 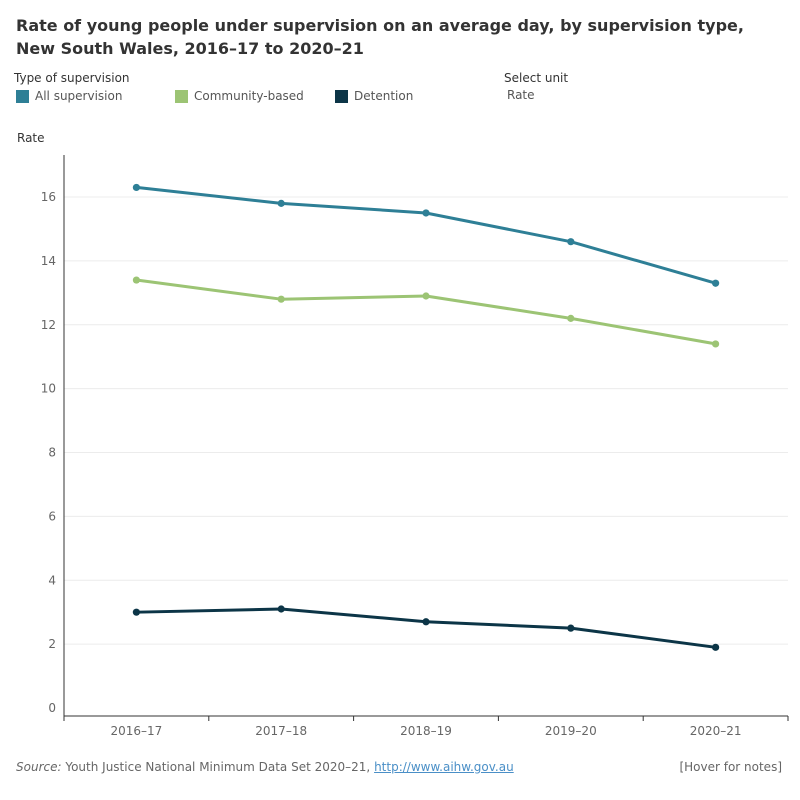 I want to click on y-tick-label: 2, so click(x=52, y=644).